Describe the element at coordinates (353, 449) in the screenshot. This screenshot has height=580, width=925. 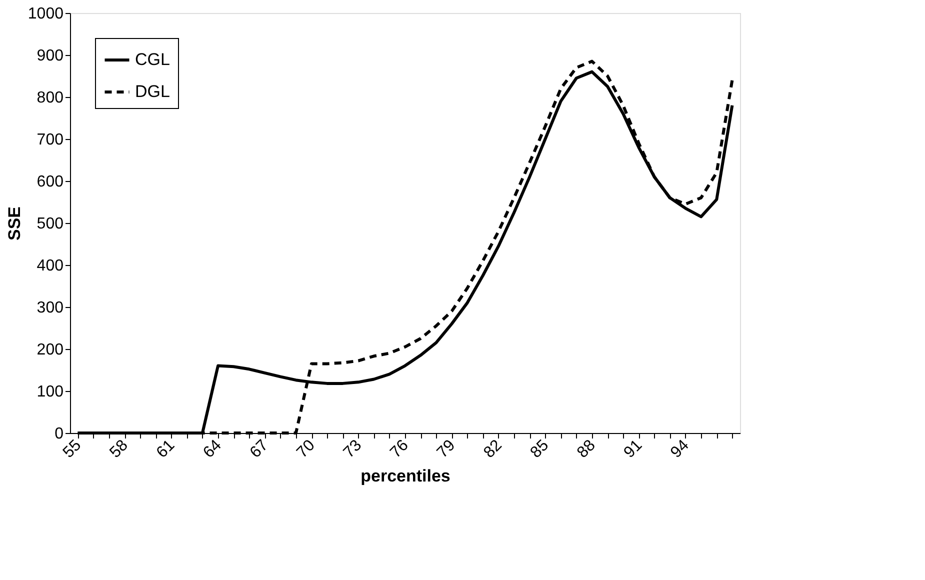
I see `x-tick-label: 73` at that location.